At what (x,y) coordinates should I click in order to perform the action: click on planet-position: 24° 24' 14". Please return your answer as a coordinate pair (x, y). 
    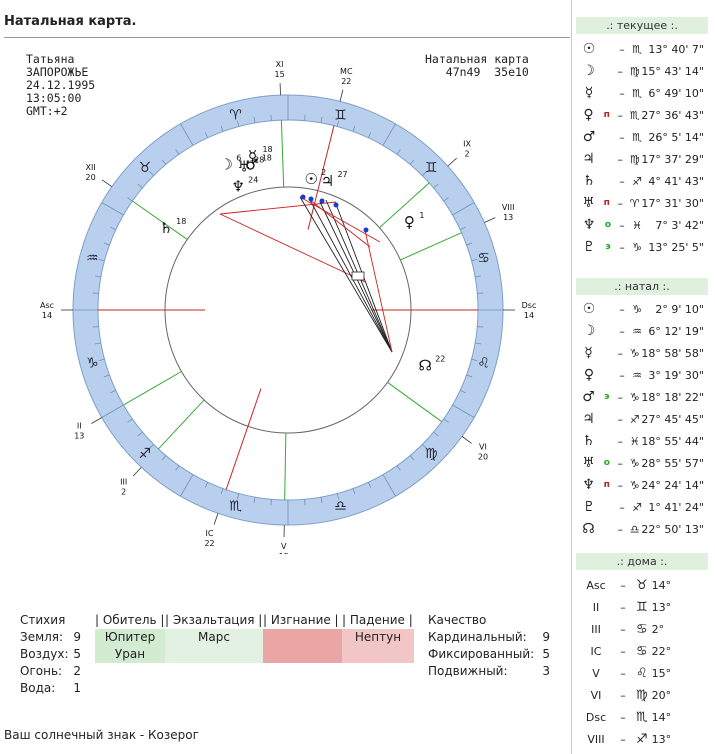
    Looking at the image, I should click on (672, 485).